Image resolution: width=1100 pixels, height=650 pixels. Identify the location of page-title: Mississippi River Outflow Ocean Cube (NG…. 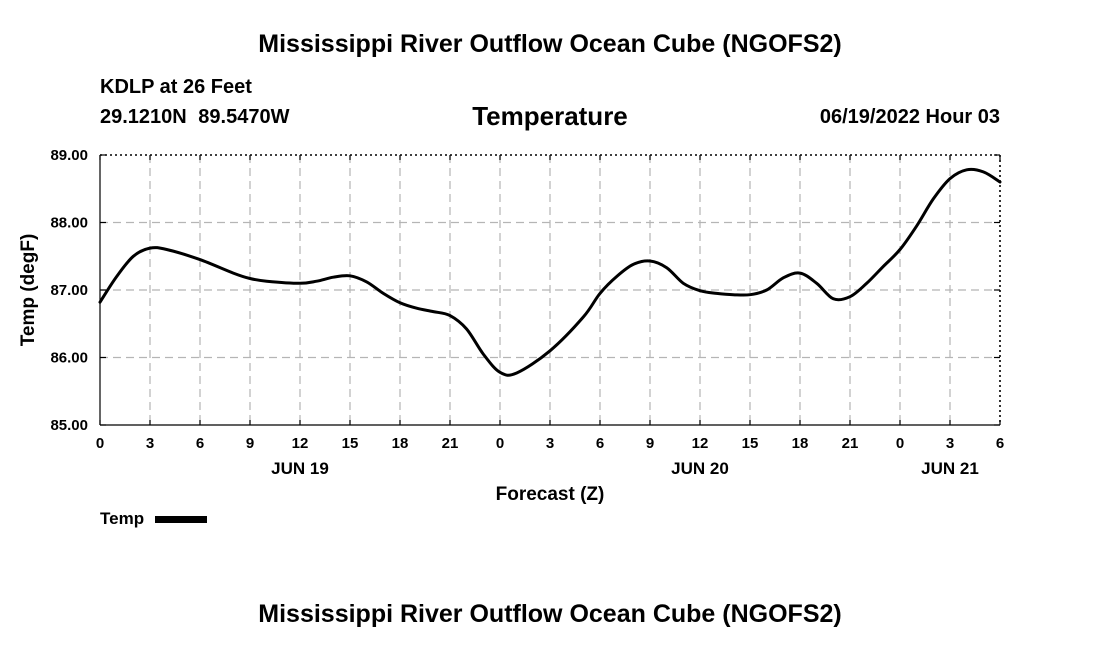
(550, 44).